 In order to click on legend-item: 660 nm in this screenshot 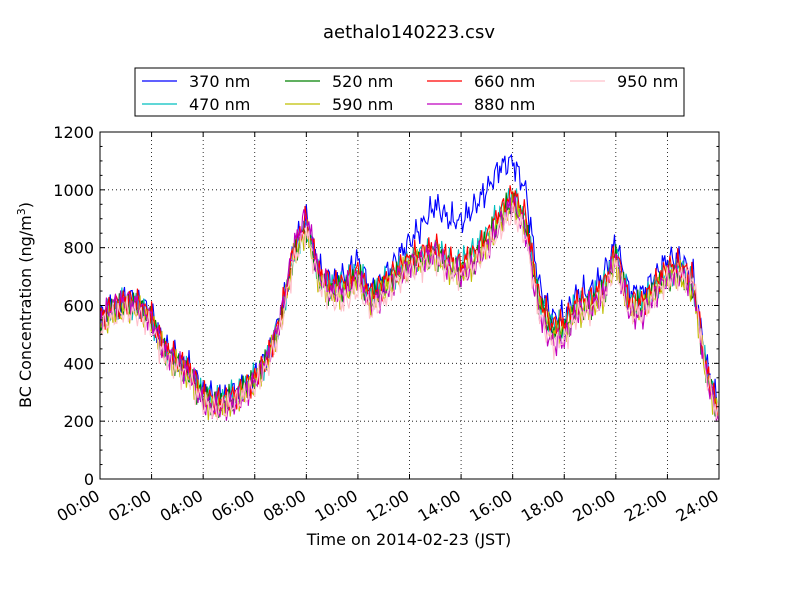, I will do `click(481, 81)`.